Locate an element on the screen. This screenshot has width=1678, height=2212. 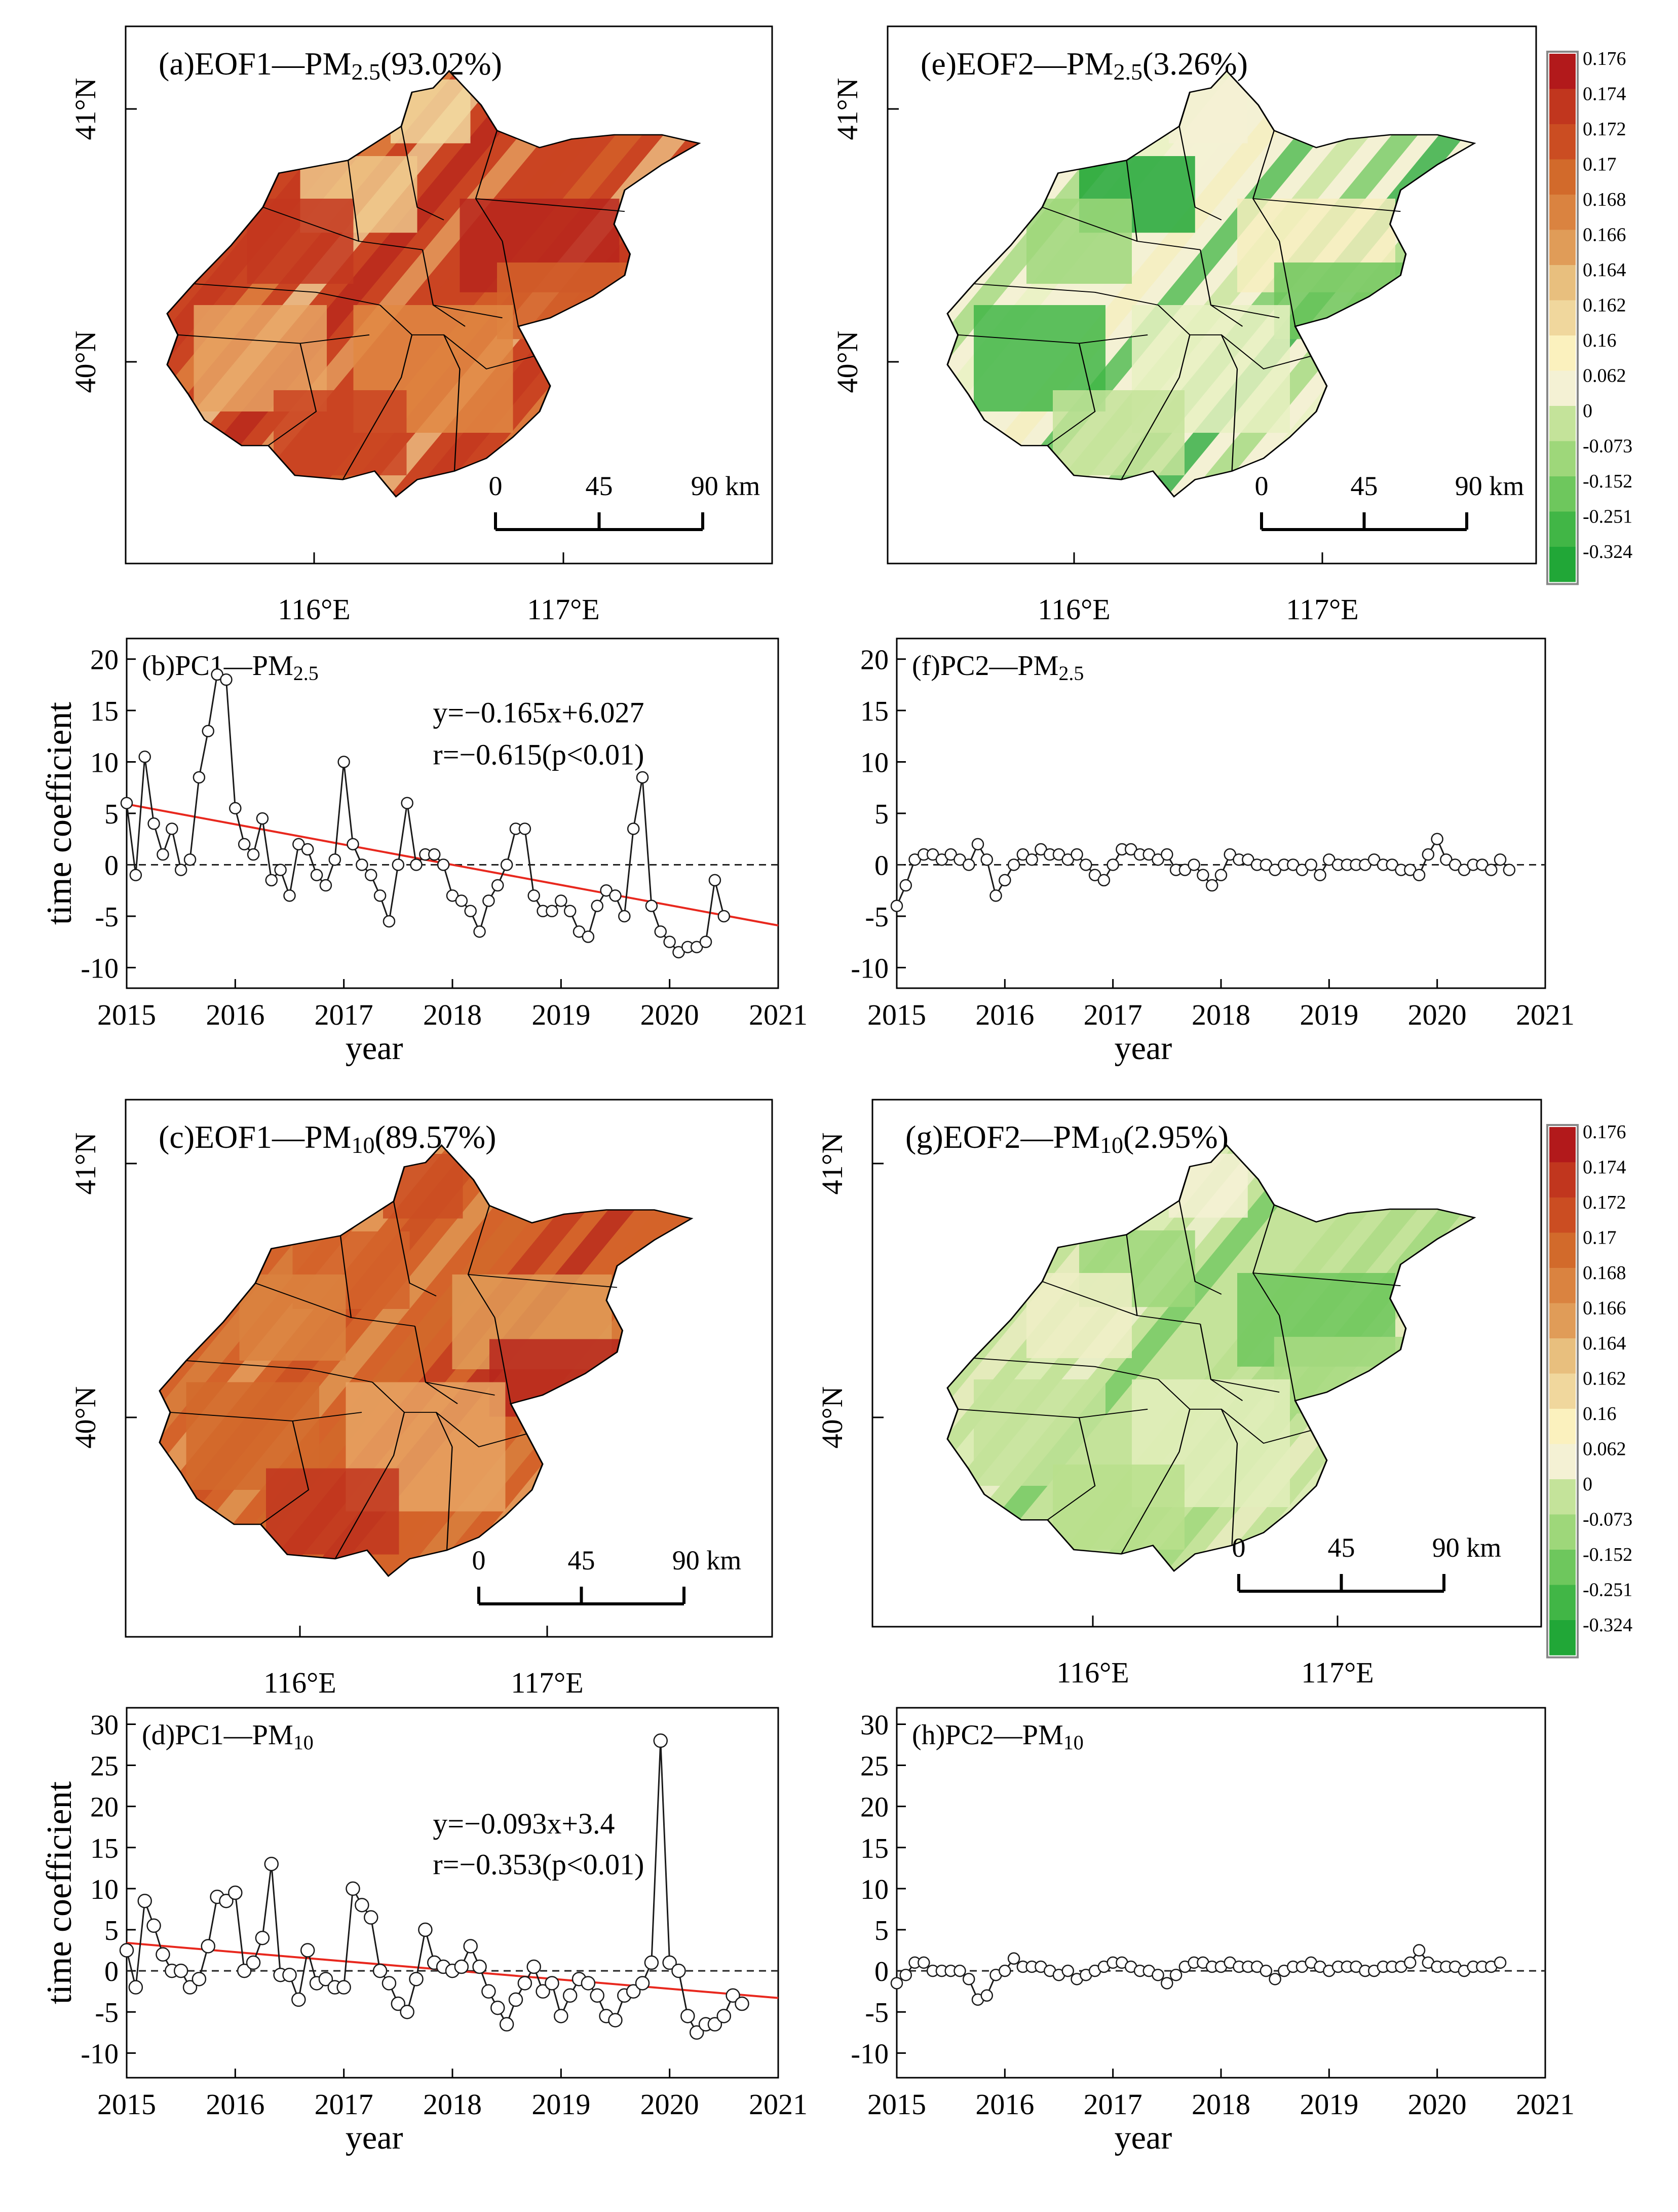
chart-title-main: (h)PC2—PM is located at coordinates (988, 1735).